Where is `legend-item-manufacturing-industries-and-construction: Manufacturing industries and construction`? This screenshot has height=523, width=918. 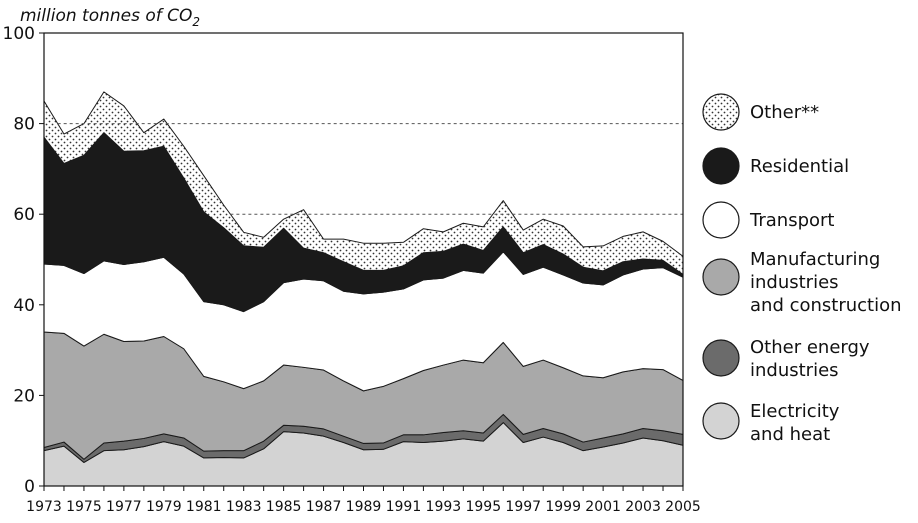 legend-item-manufacturing-industries-and-construction: Manufacturing industries and construction is located at coordinates (802, 282).